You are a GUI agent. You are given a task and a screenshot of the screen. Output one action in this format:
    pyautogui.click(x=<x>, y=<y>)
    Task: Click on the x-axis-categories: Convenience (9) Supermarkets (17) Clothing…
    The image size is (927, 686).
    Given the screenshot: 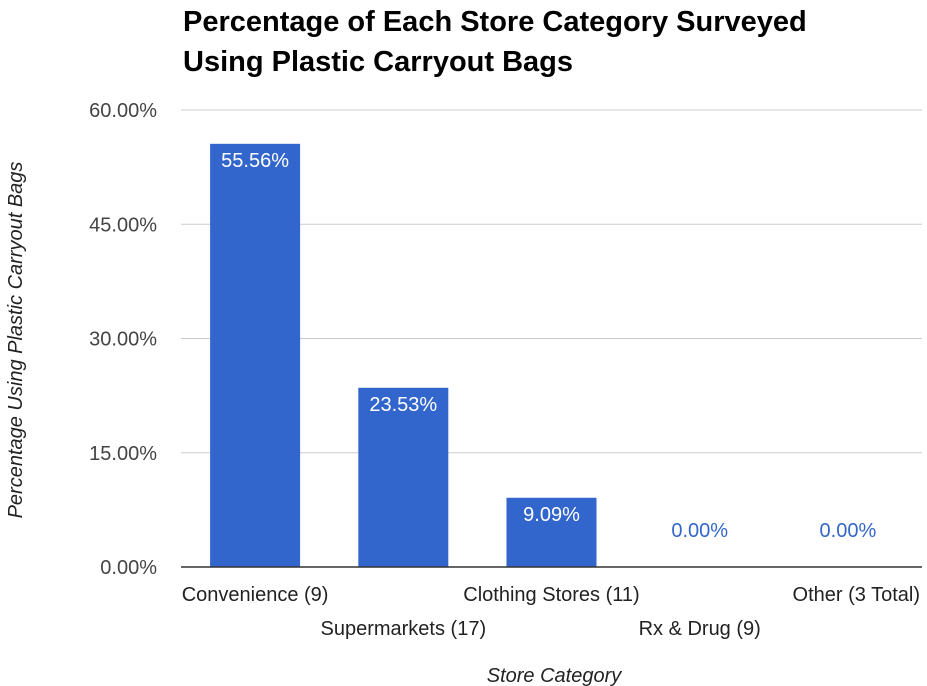 What is the action you would take?
    pyautogui.click(x=551, y=612)
    